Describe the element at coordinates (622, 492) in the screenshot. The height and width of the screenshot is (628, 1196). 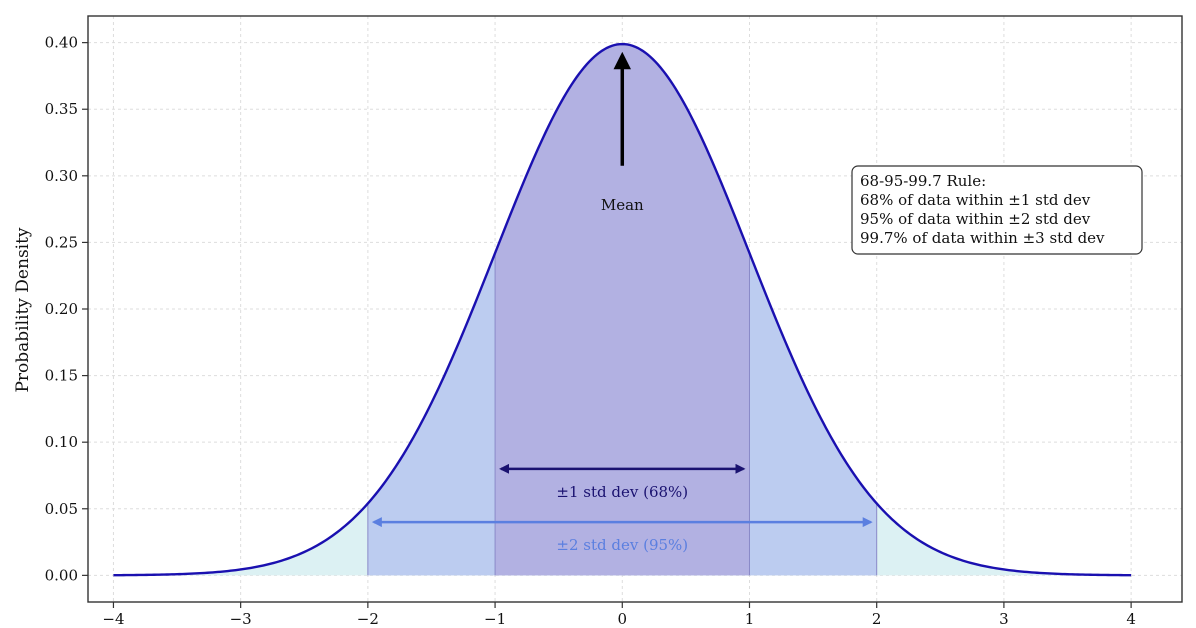
I see `one-std-label: ±1 std dev (68%)` at that location.